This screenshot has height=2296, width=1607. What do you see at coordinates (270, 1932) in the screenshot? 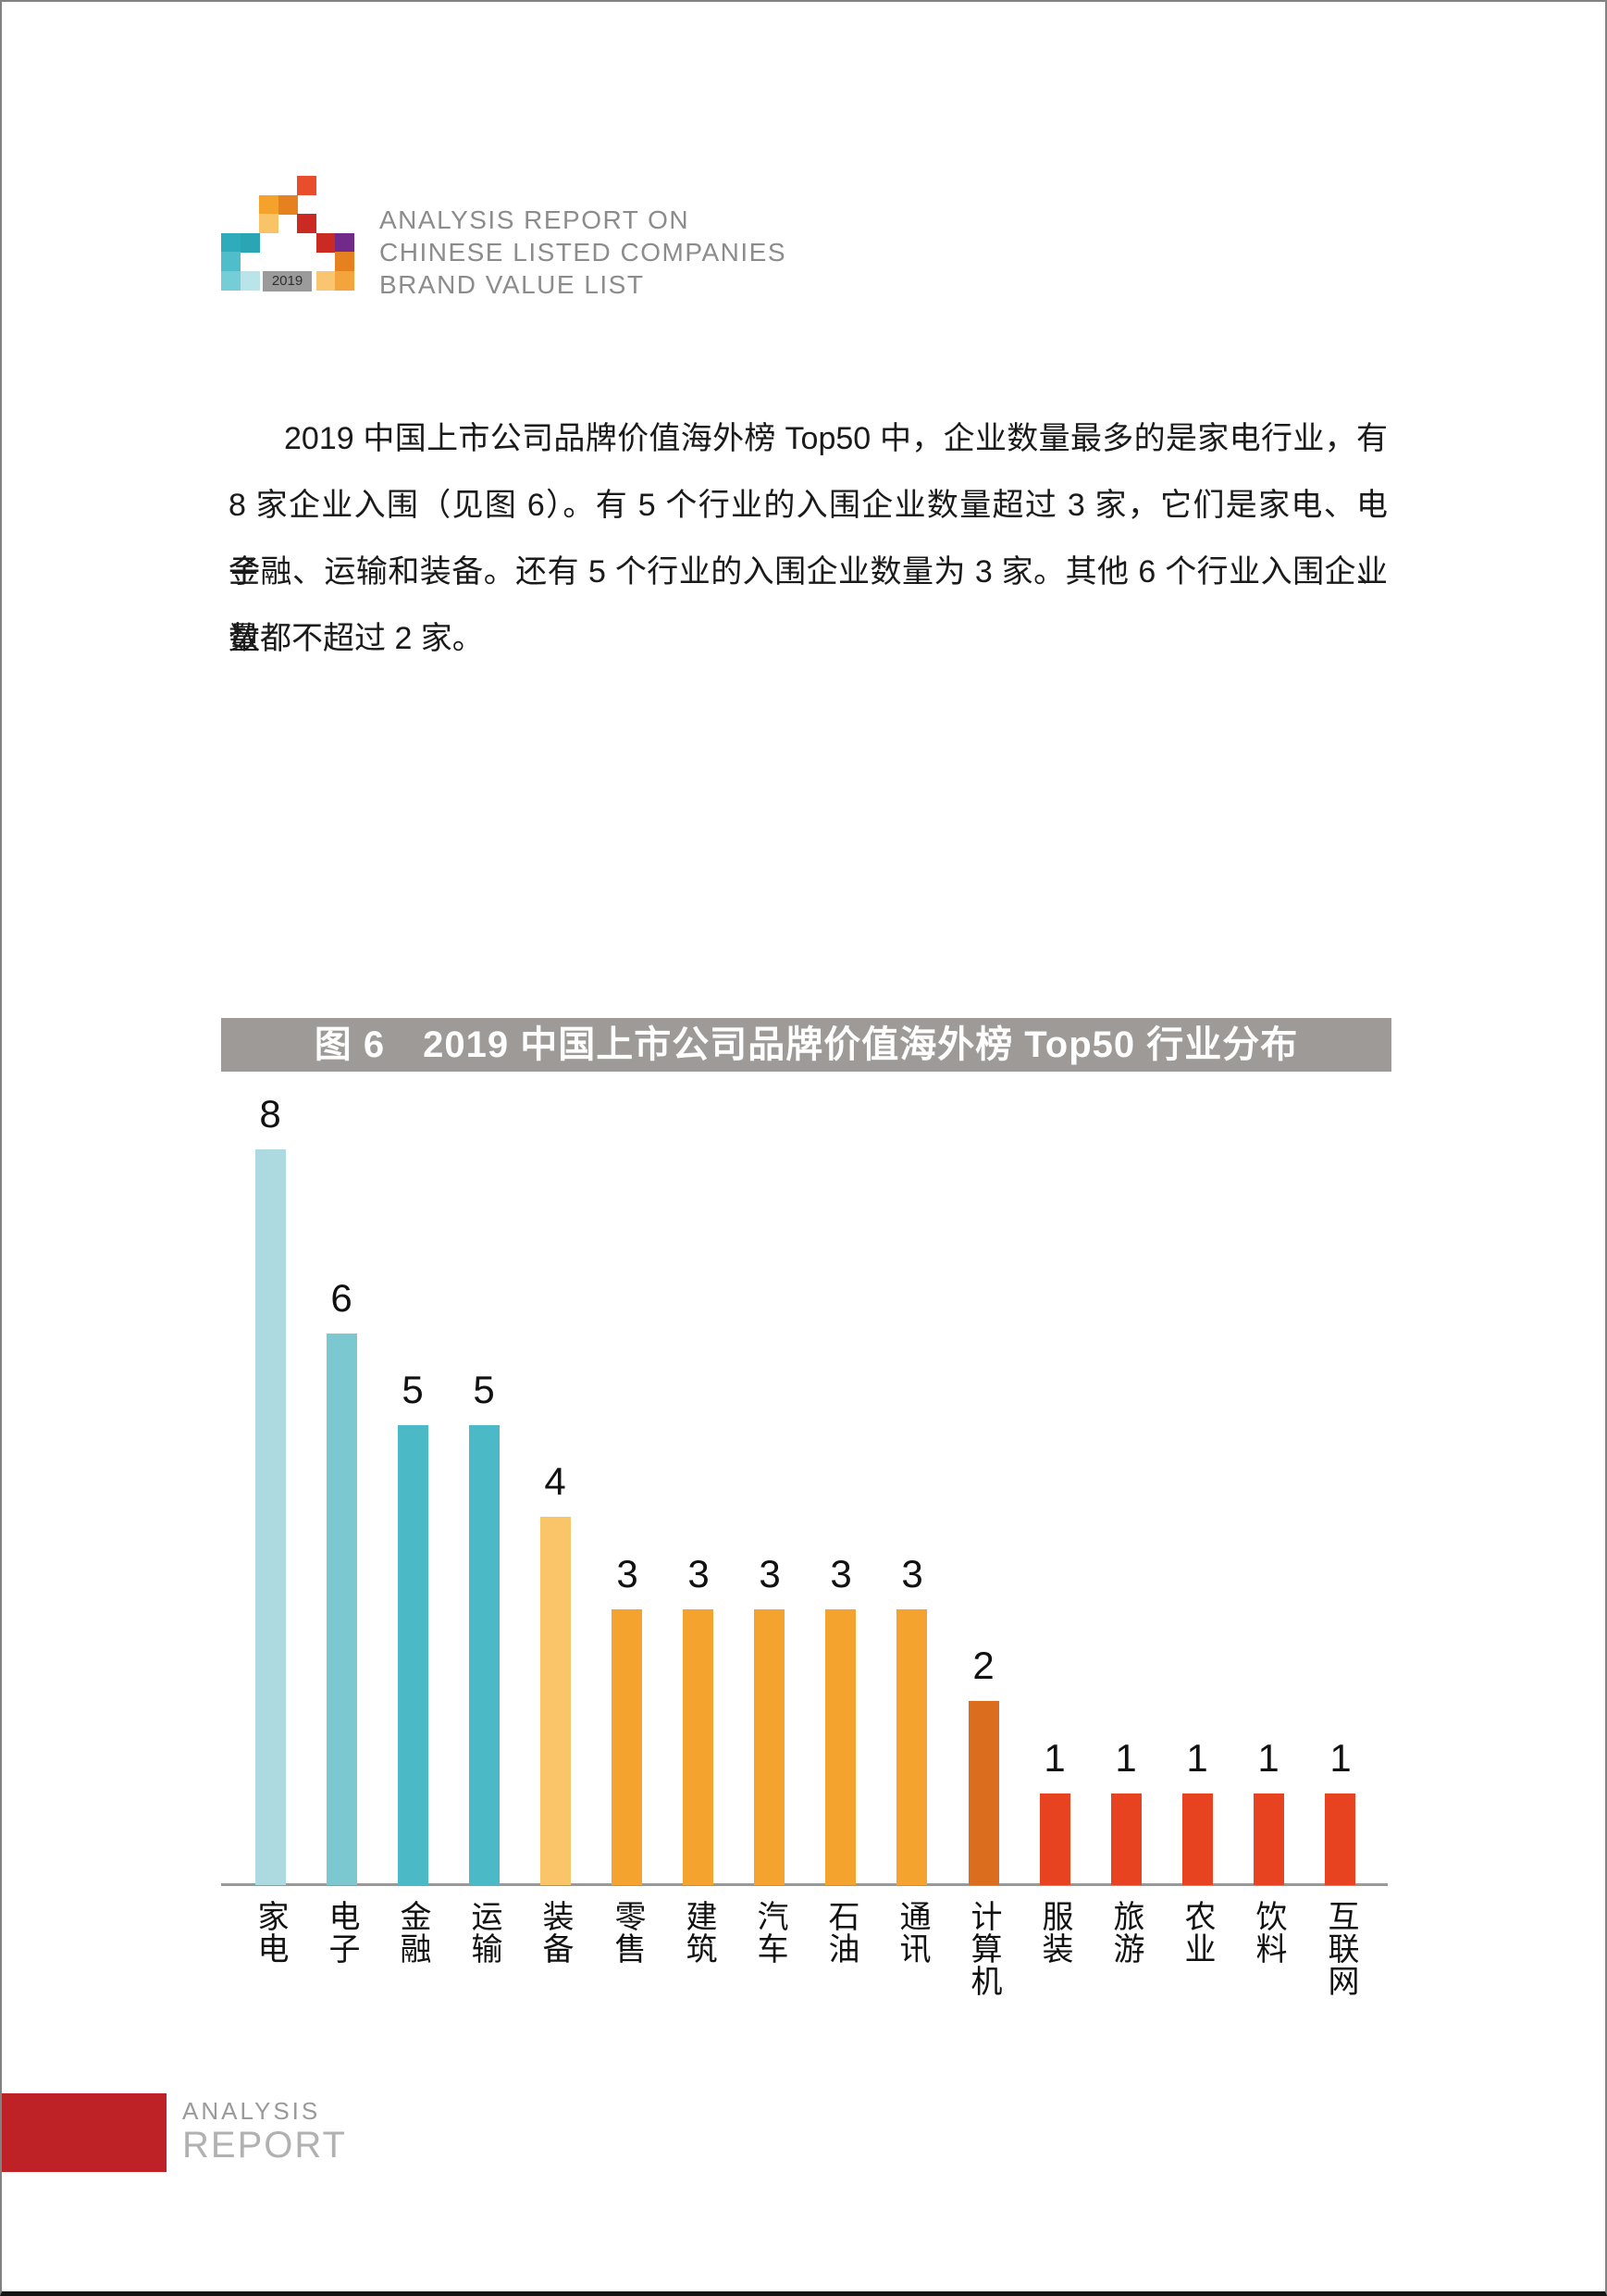
I see `category-label: 家电` at bounding box center [270, 1932].